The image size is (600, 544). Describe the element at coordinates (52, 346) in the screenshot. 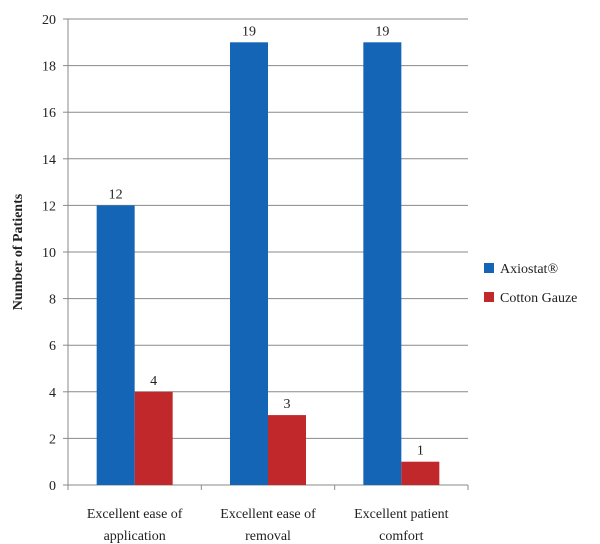

I see `y-tick-label: 6` at that location.